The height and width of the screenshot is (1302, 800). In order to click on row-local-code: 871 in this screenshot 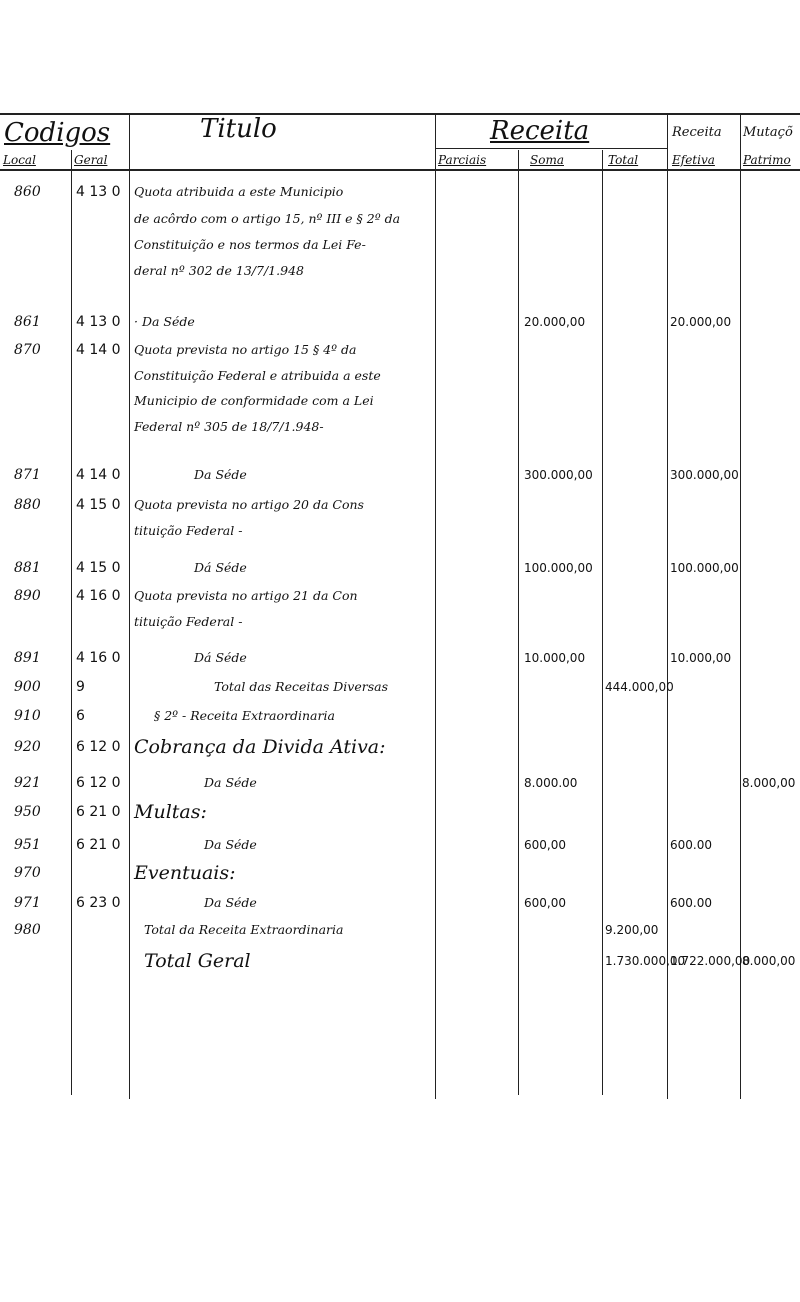, I will do `click(27, 475)`.